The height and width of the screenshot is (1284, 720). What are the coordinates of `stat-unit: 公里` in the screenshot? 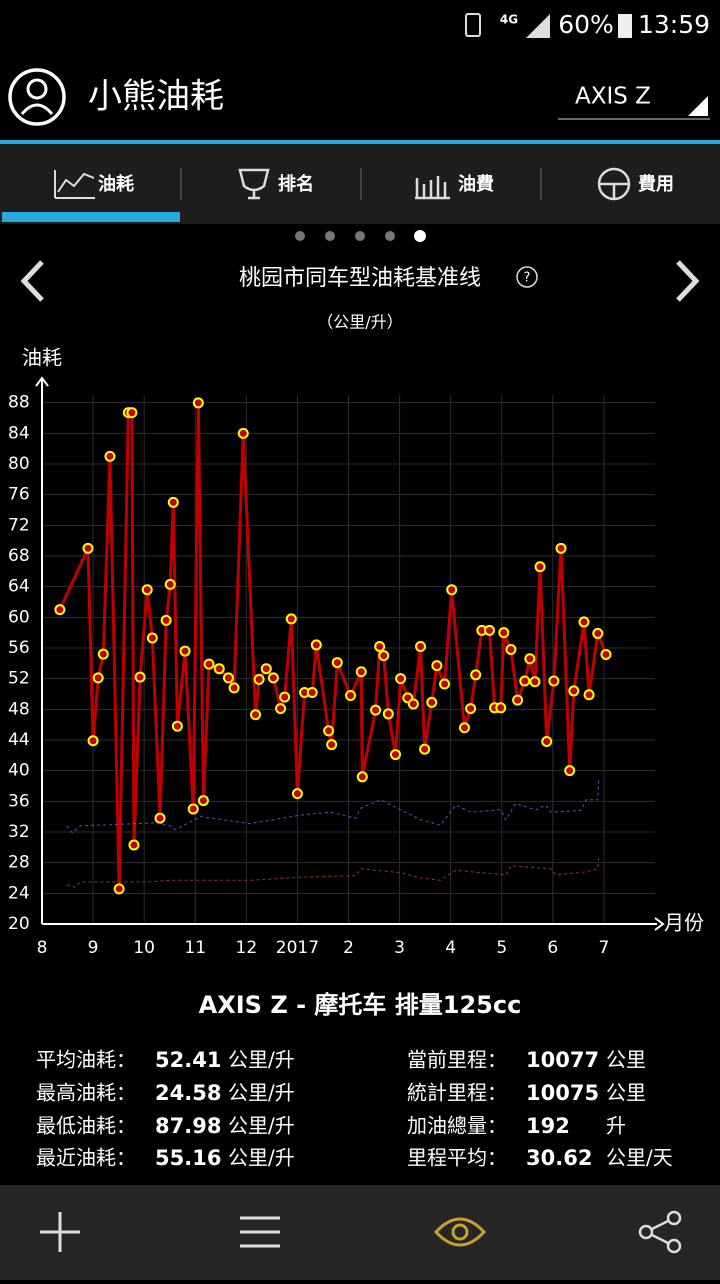 It's located at (626, 1093).